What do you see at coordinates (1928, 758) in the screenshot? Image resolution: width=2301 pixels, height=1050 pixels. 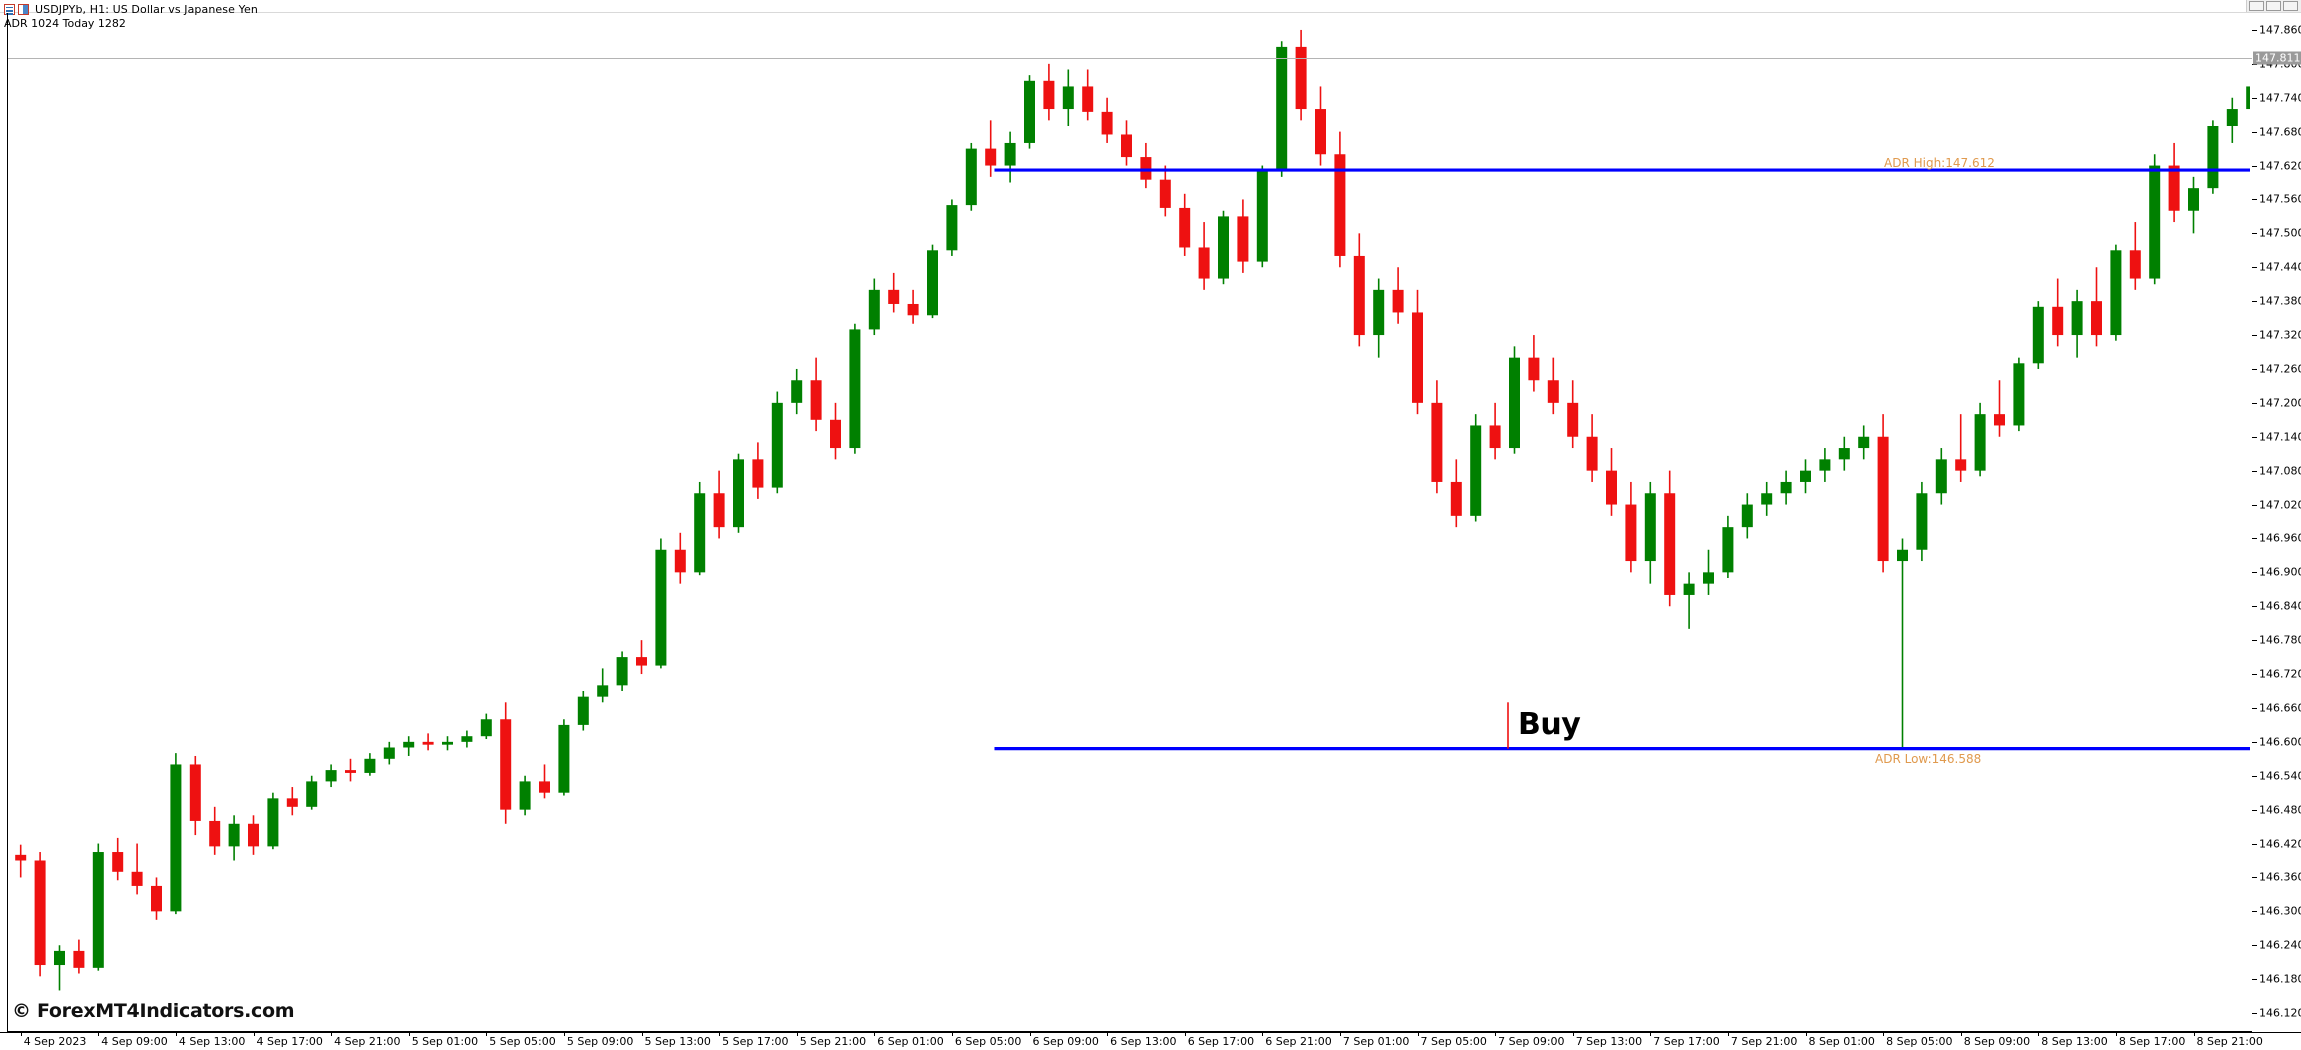 I see `adr-low-label: ADR Low:146.588` at bounding box center [1928, 758].